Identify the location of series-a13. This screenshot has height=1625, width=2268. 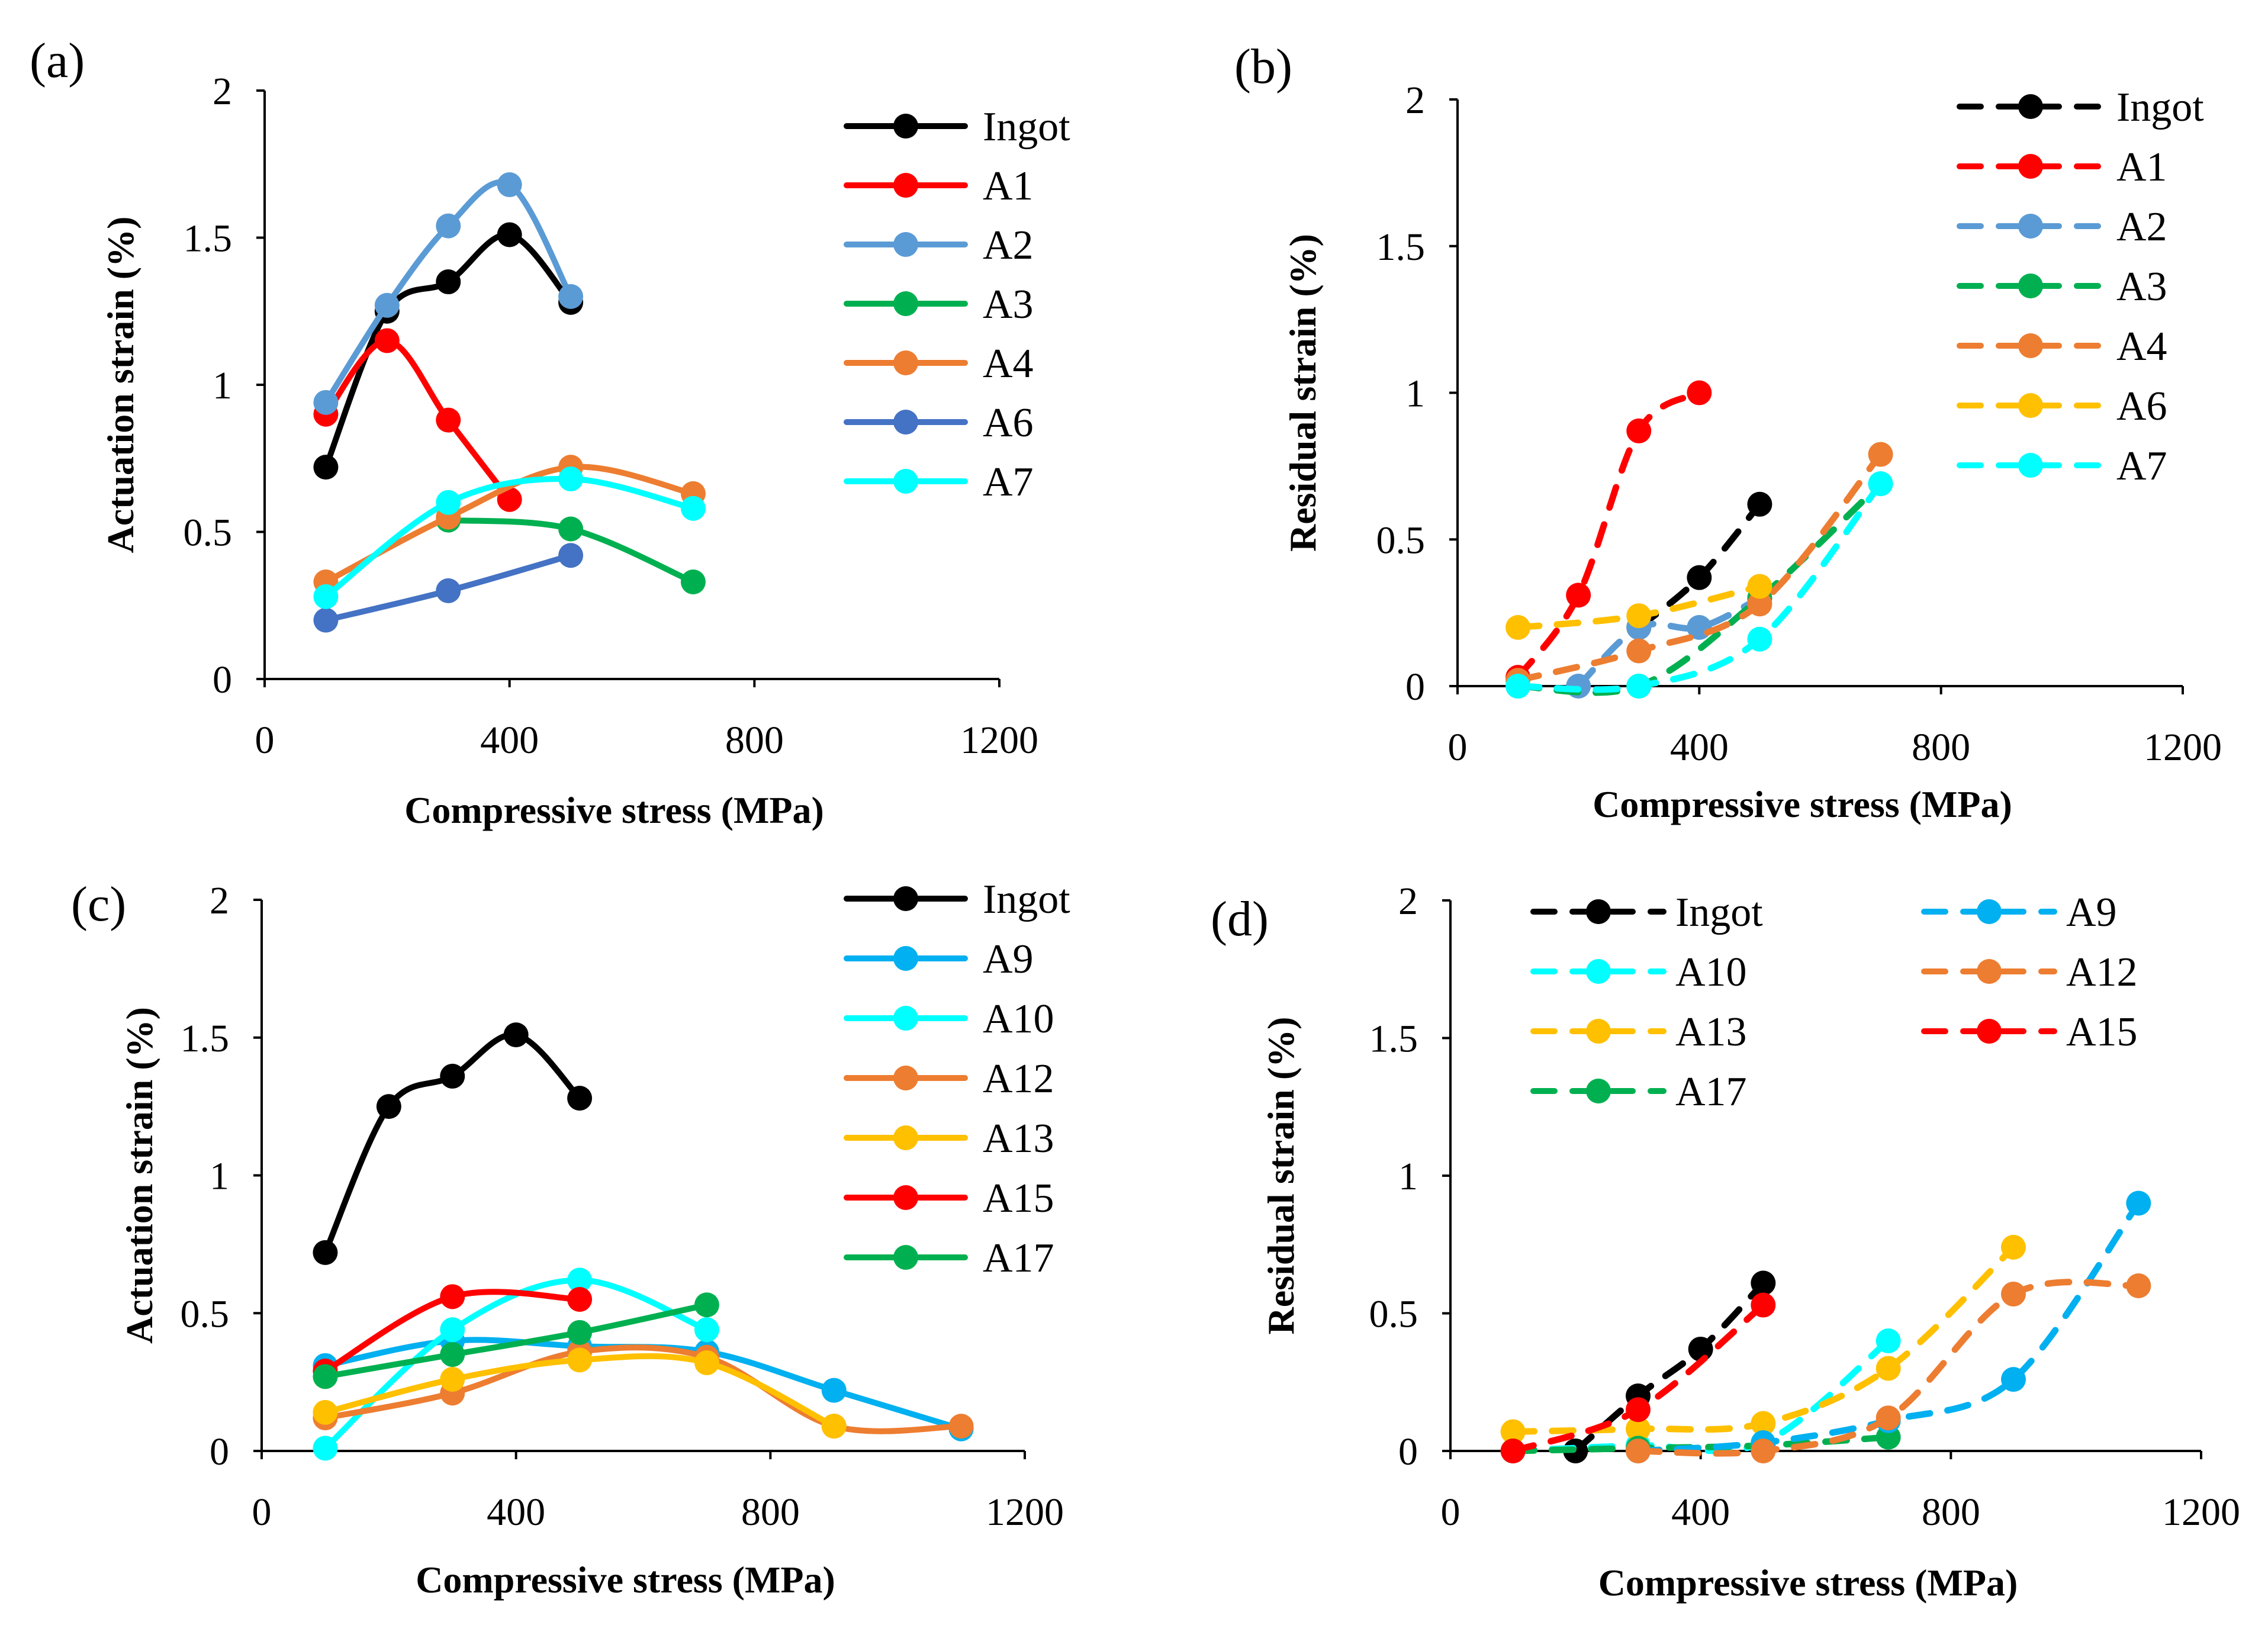
(1763, 1339).